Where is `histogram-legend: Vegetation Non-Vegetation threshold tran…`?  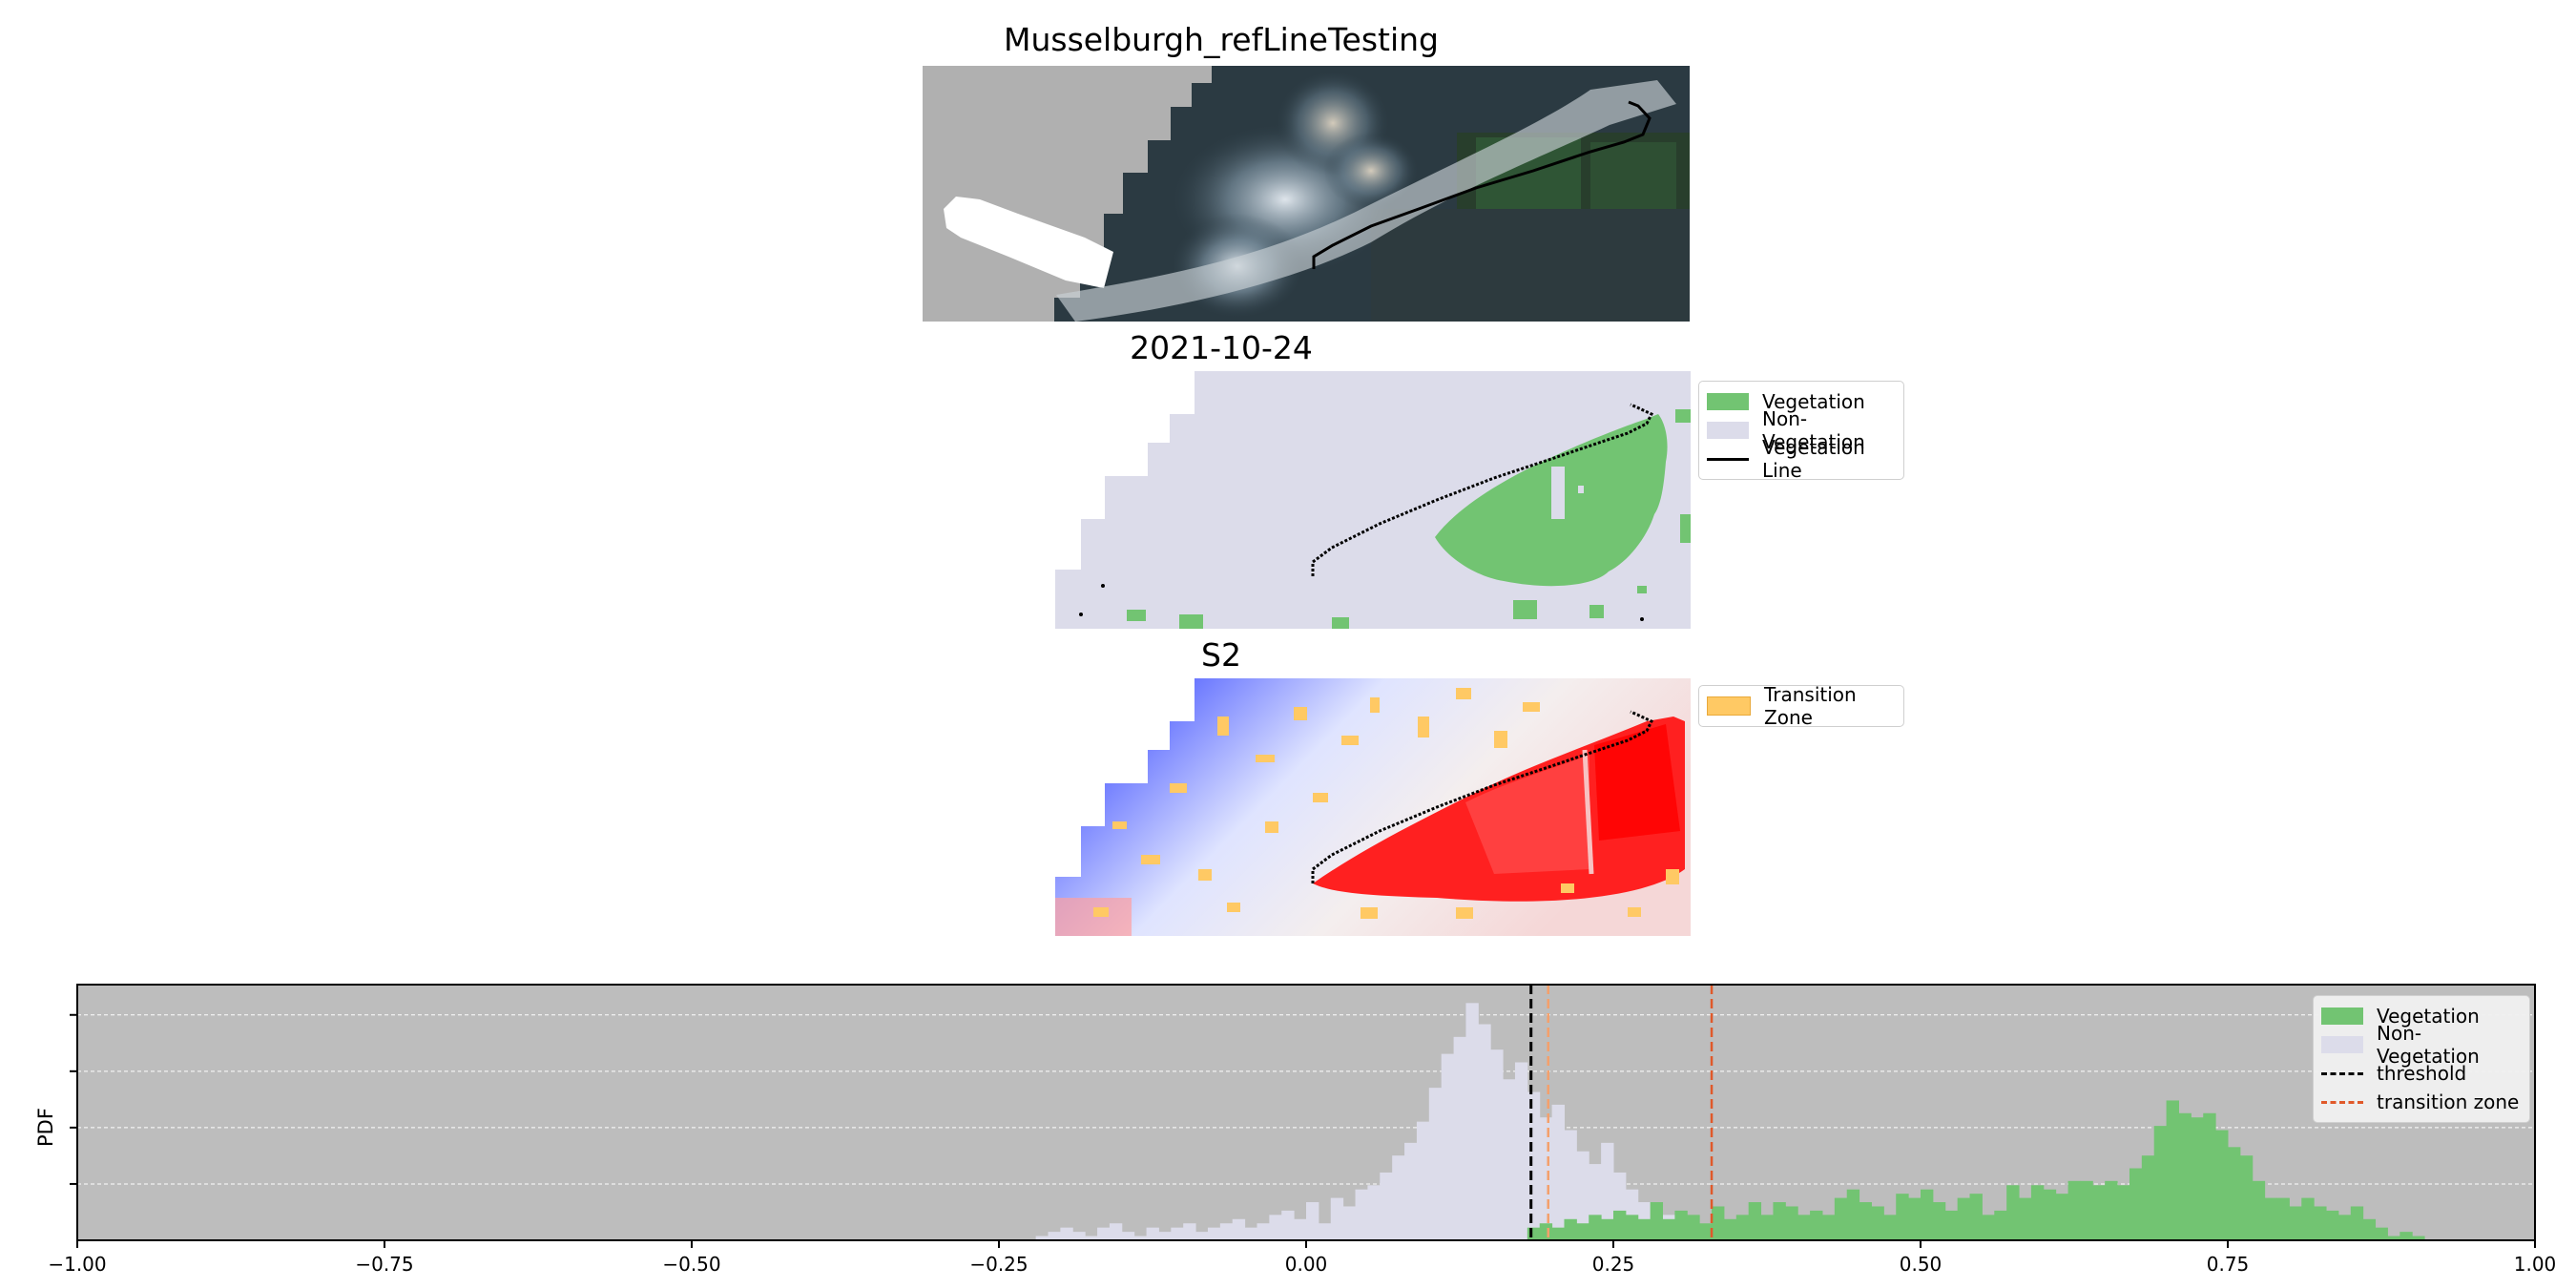 histogram-legend: Vegetation Non-Vegetation threshold tran… is located at coordinates (2421, 1059).